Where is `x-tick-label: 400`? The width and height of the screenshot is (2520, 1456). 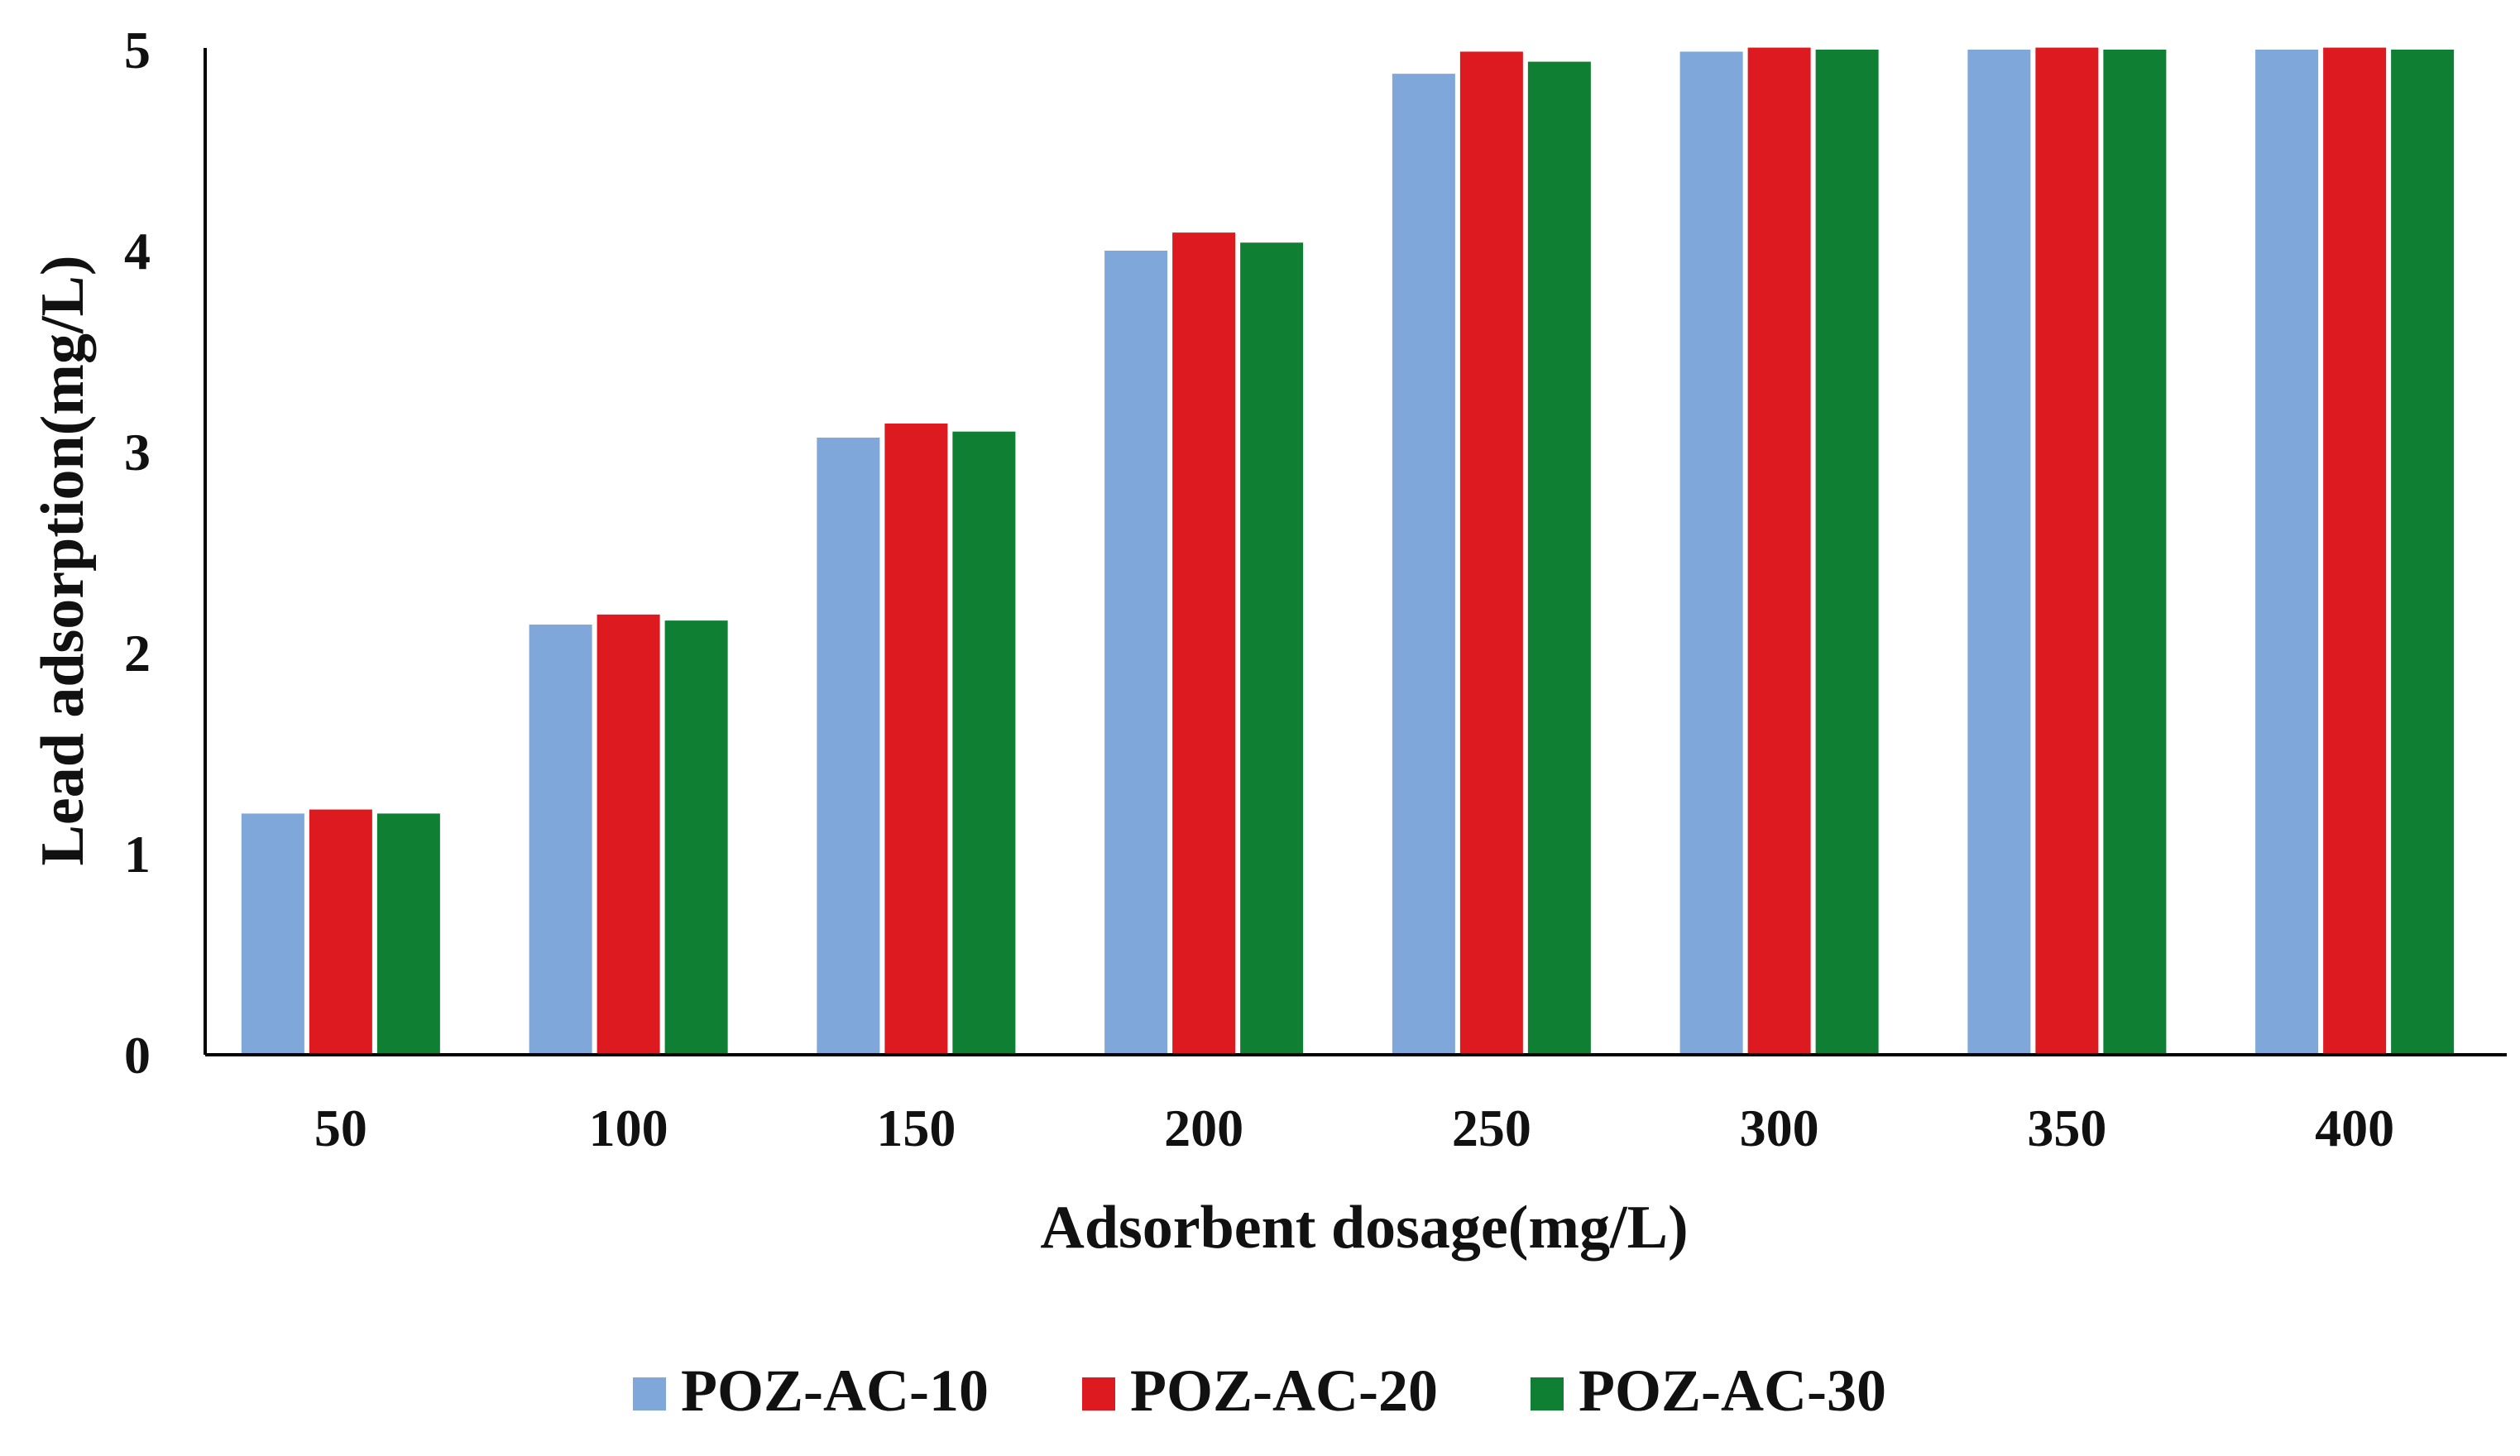
x-tick-label: 400 is located at coordinates (2354, 1128).